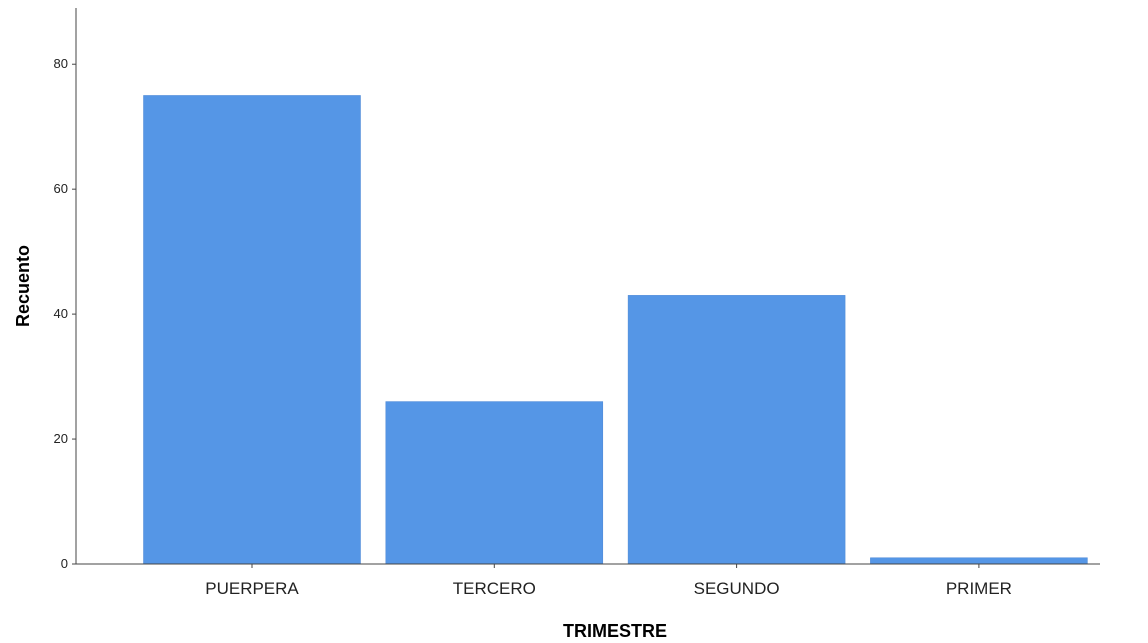 This screenshot has width=1148, height=643. Describe the element at coordinates (61, 438) in the screenshot. I see `y-tick-label: 20` at that location.